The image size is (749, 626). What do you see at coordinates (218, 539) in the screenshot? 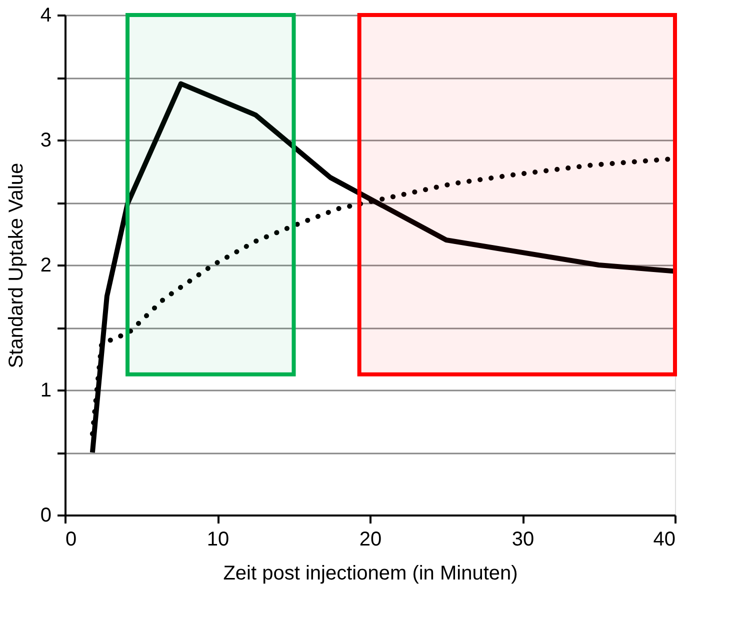
I see `x-tick-label: 10` at bounding box center [218, 539].